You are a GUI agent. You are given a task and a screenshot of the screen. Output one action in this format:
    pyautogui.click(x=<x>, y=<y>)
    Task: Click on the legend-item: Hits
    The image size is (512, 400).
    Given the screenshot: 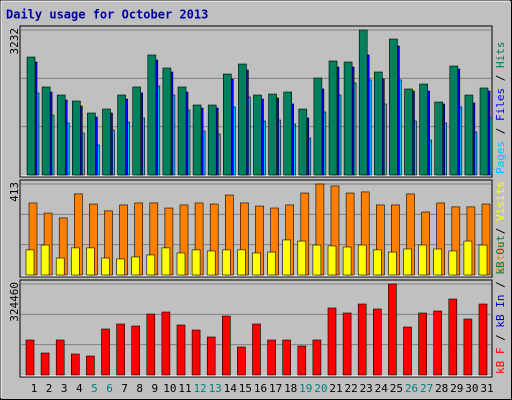 What is the action you would take?
    pyautogui.click(x=500, y=55)
    